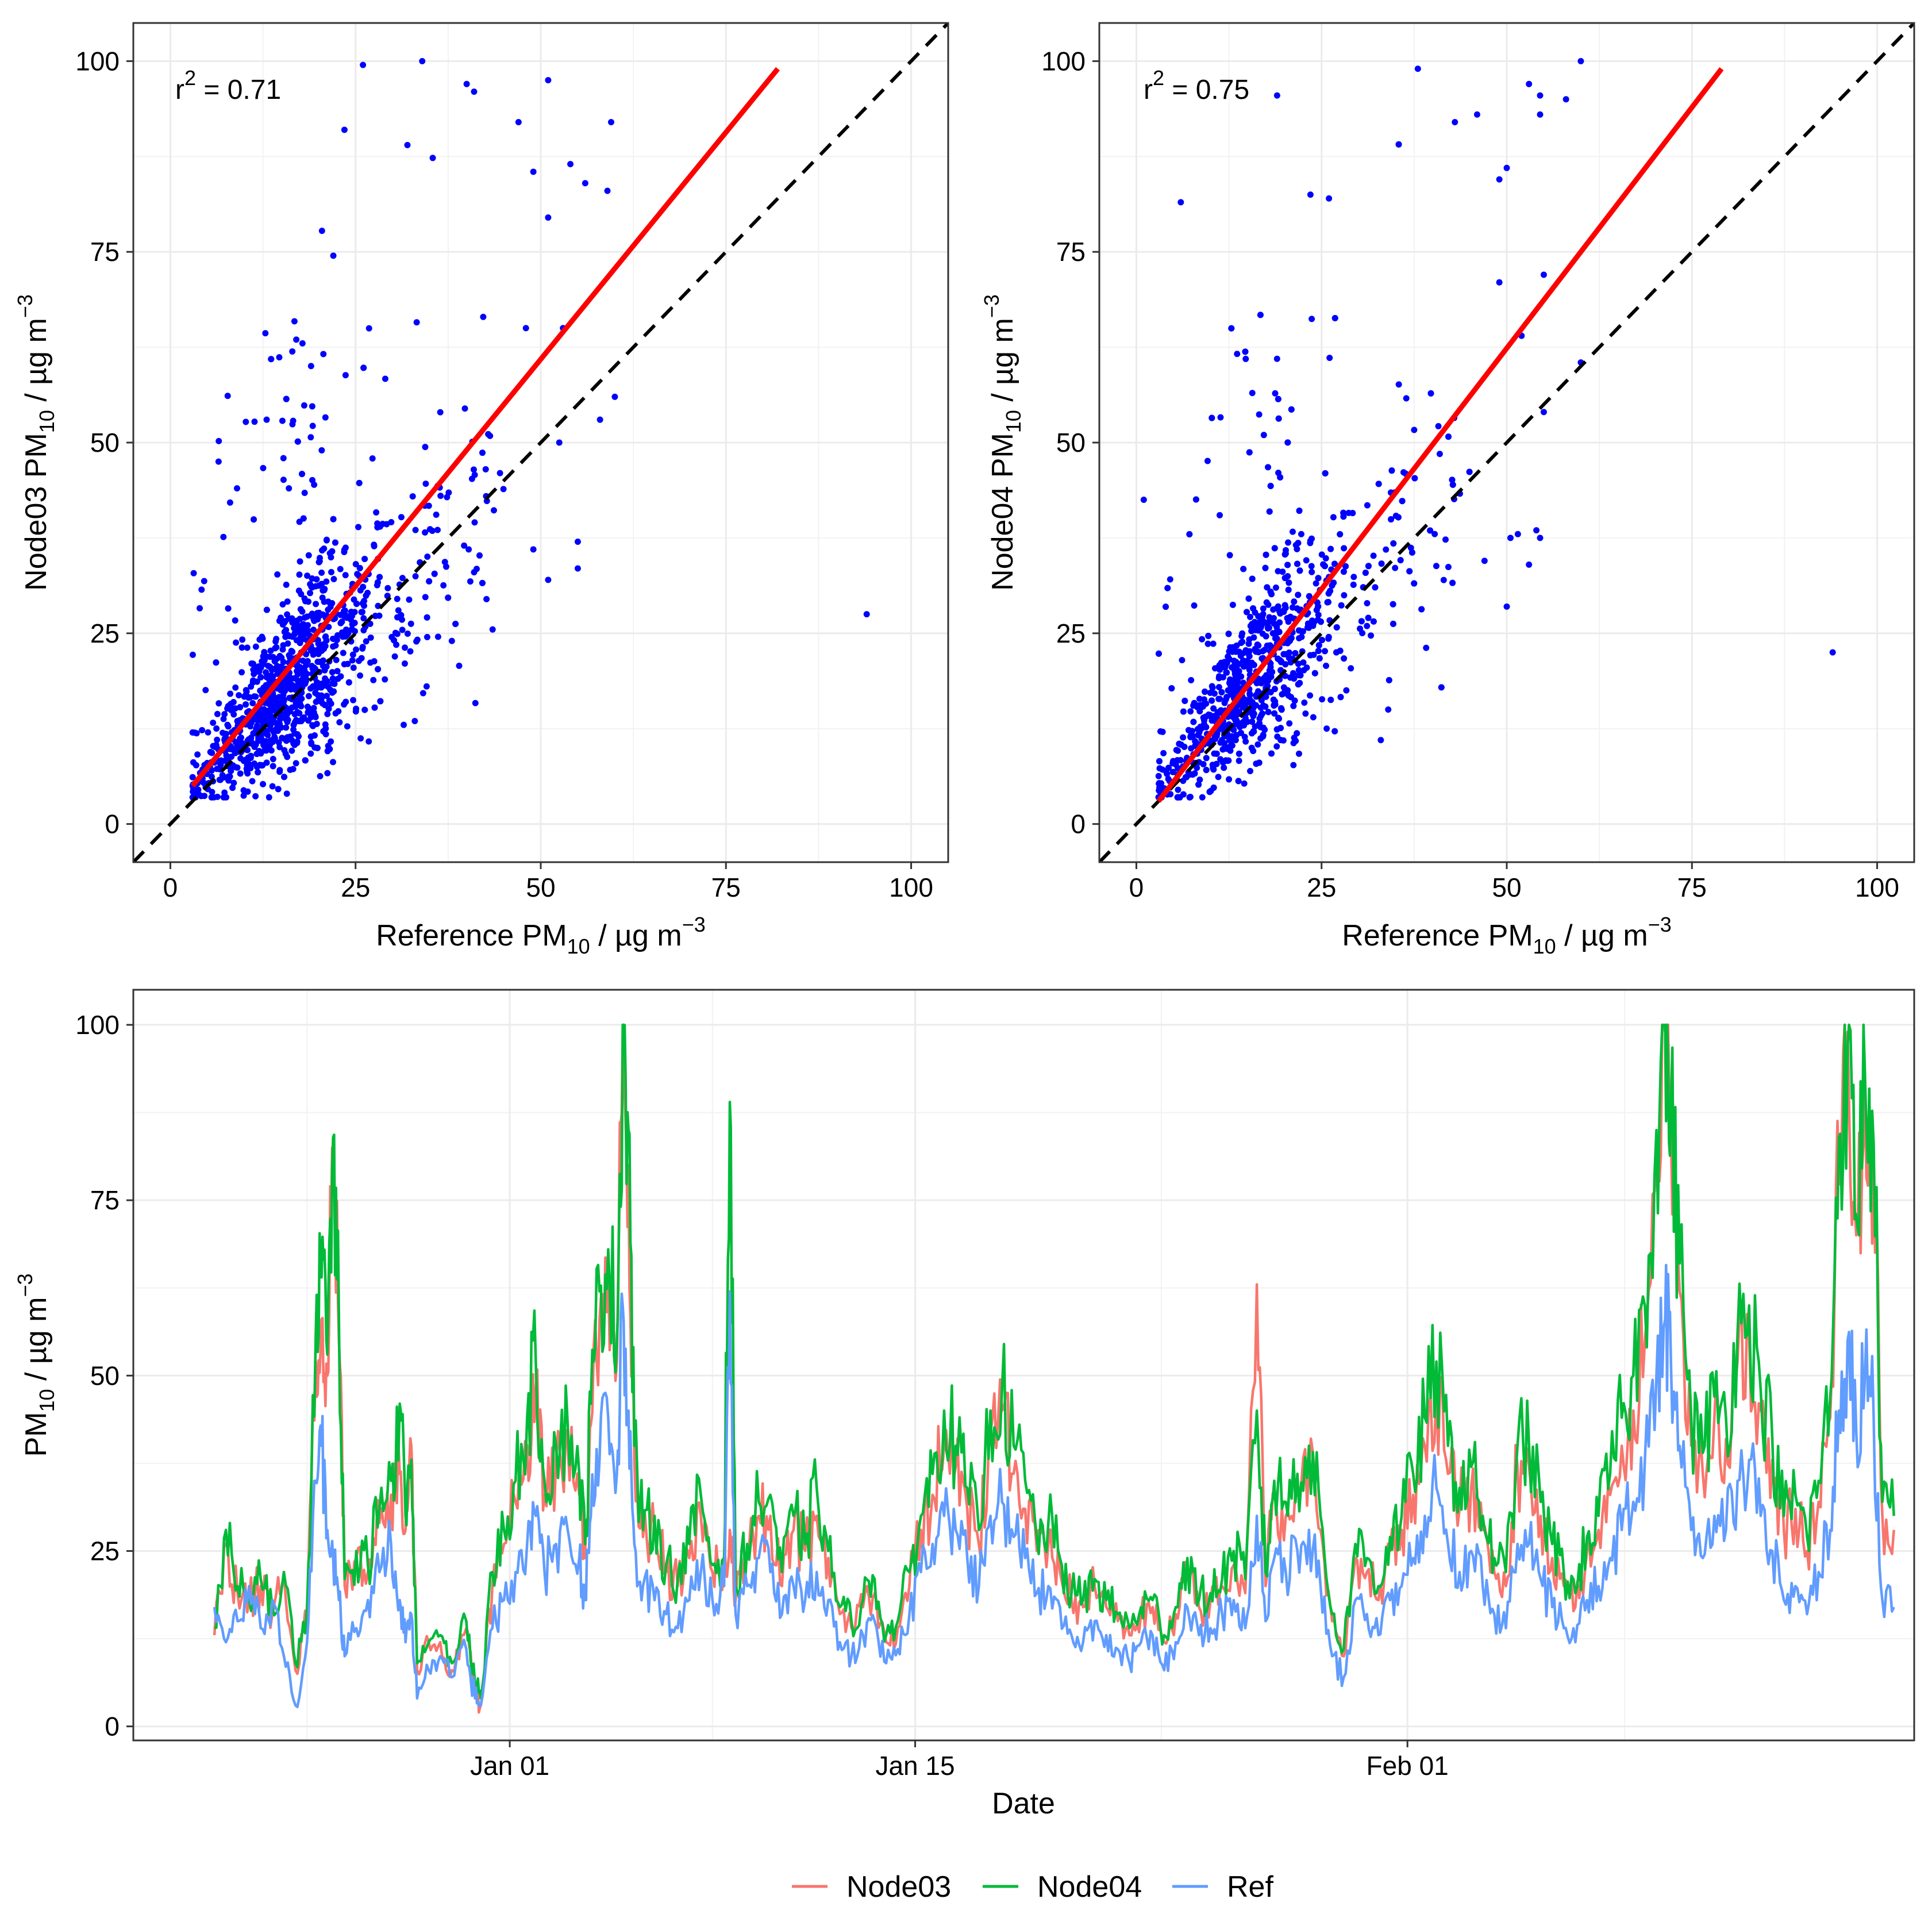 The height and width of the screenshot is (1914, 1932). Describe the element at coordinates (1506, 887) in the screenshot. I see `x-tick-label: 50` at that location.